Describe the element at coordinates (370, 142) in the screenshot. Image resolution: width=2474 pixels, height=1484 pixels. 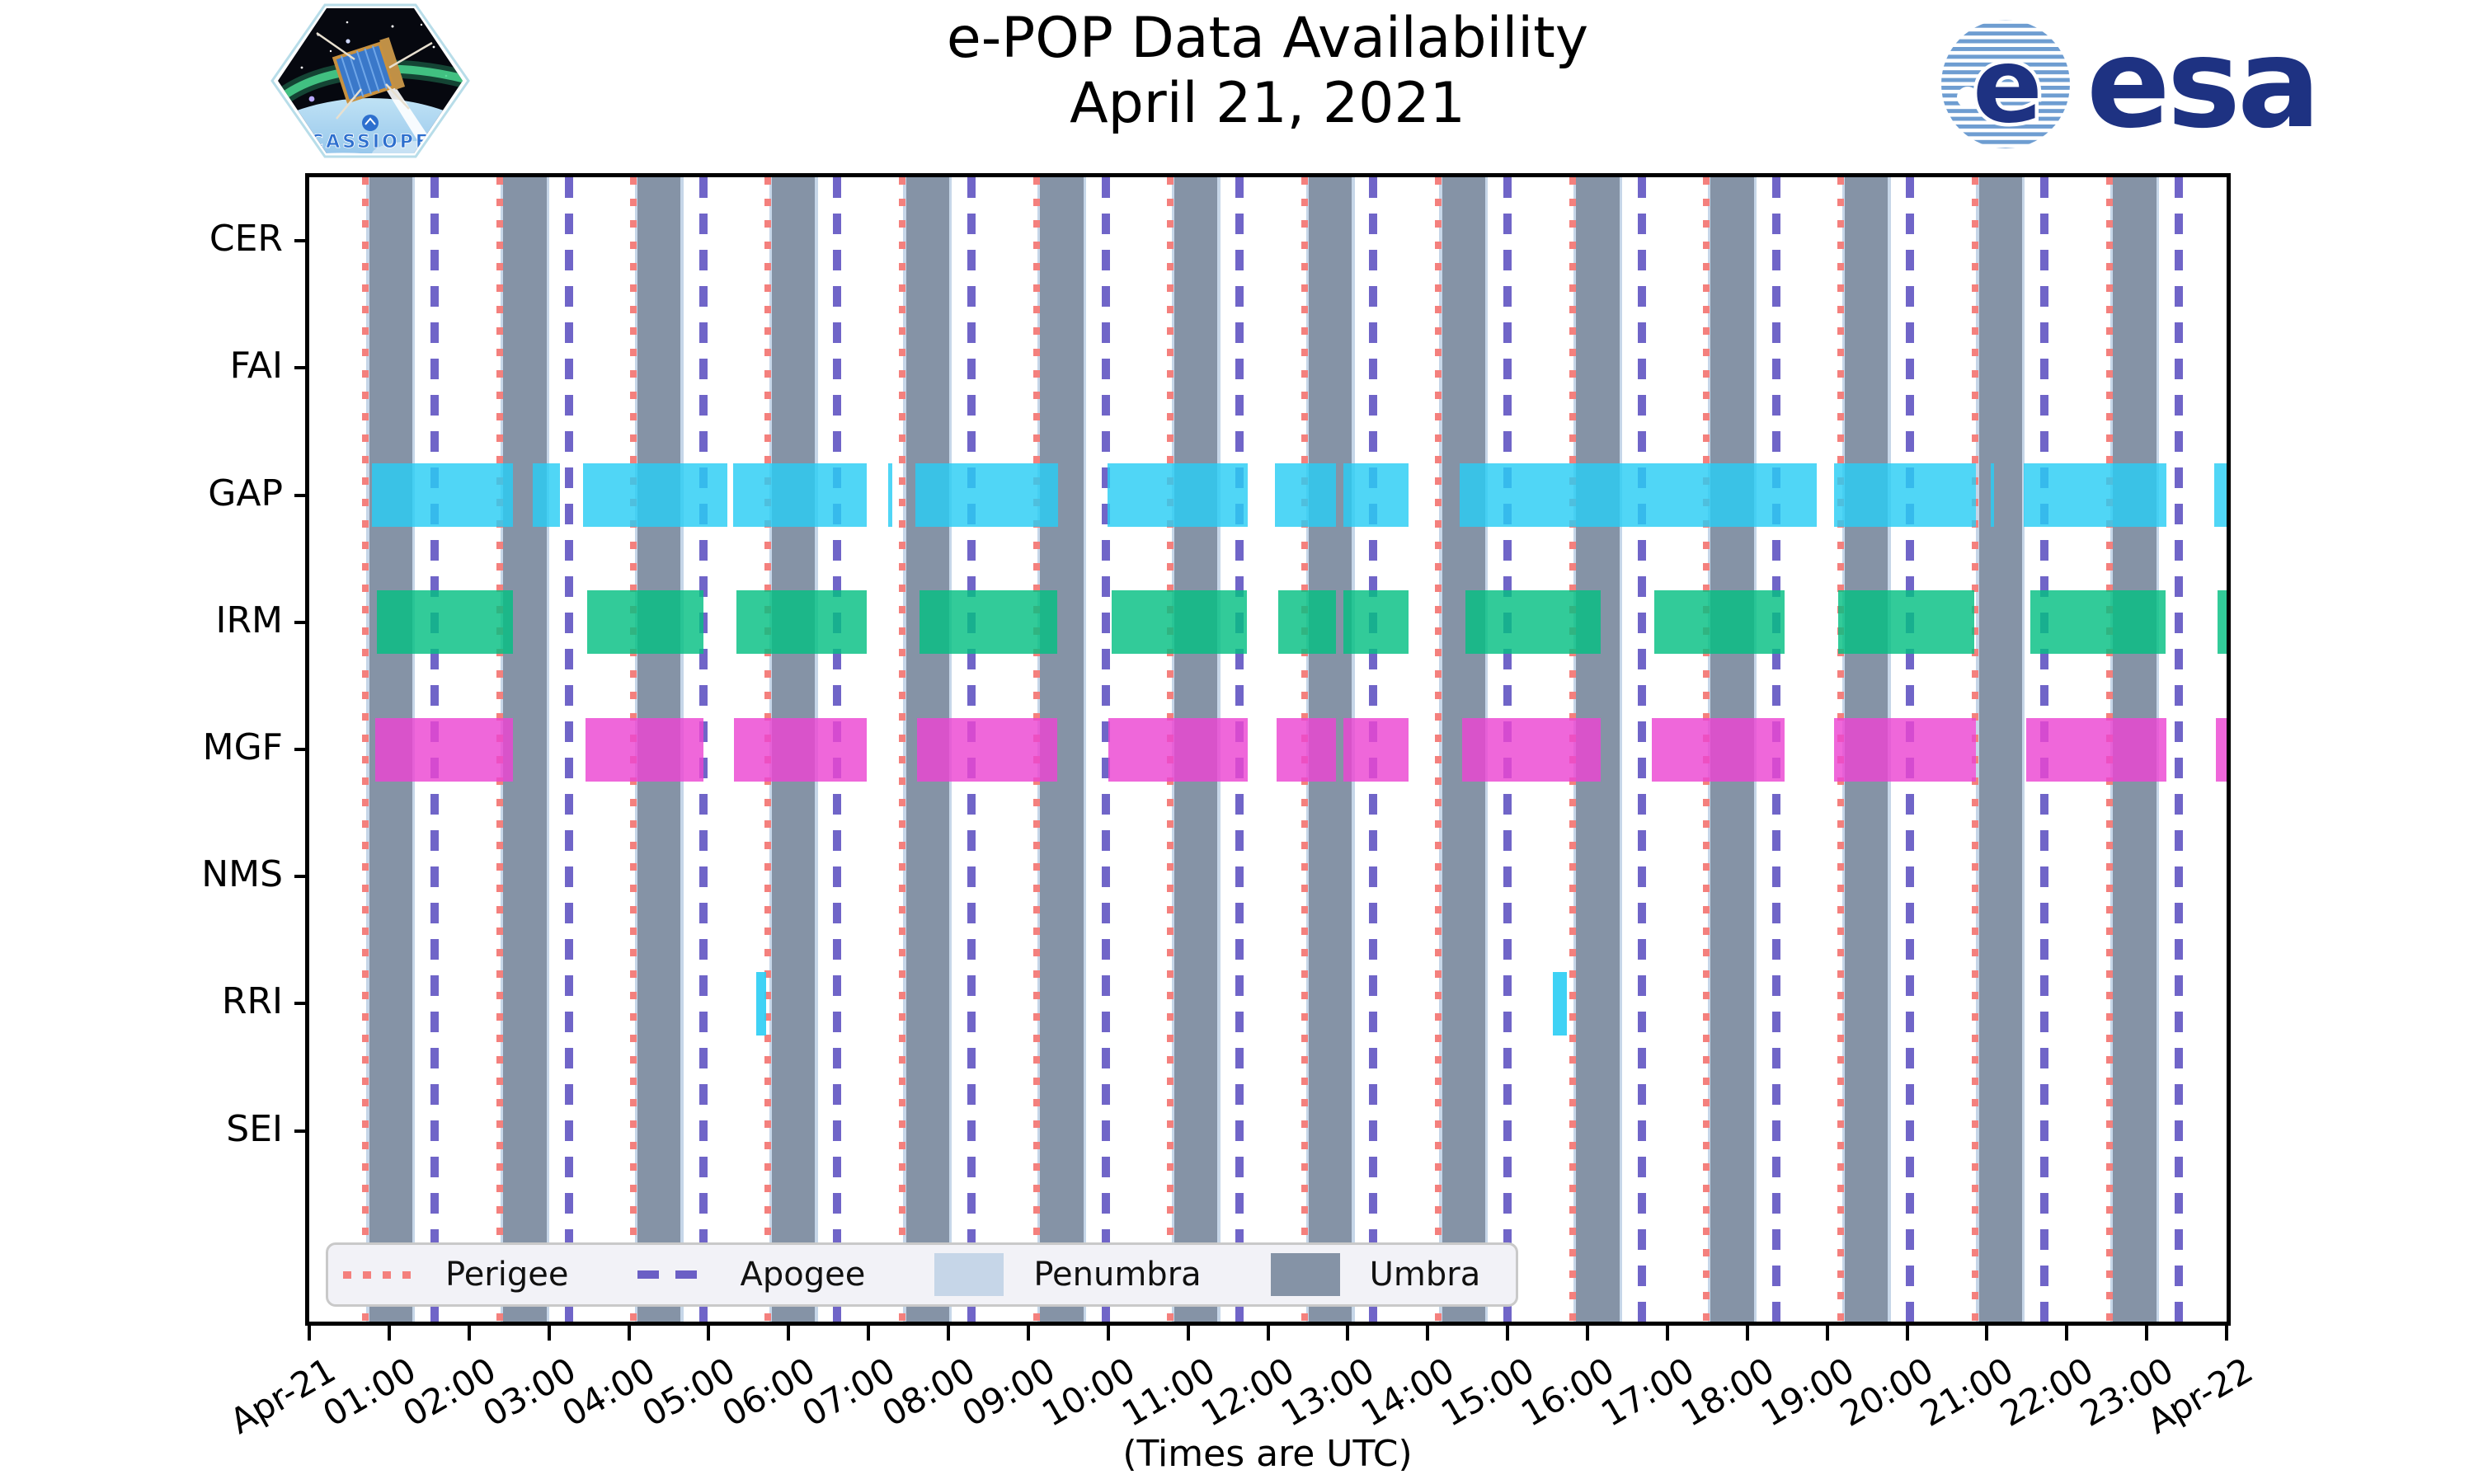
I see `patch-mission-name: CASSIOPE` at that location.